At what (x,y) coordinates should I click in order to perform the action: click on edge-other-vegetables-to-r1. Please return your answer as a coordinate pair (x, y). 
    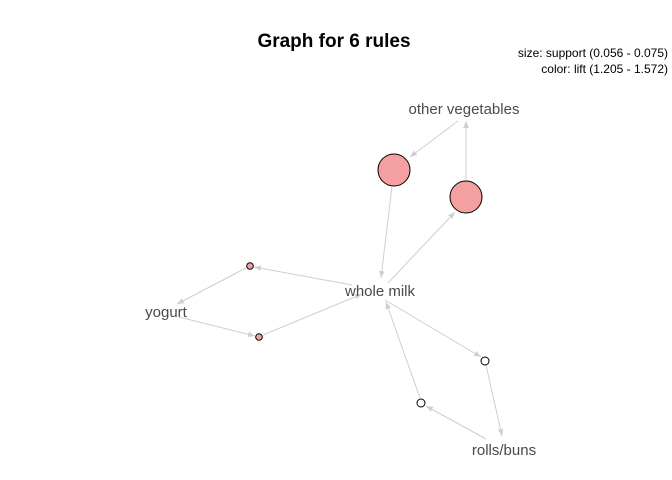
    Looking at the image, I should click on (434, 139).